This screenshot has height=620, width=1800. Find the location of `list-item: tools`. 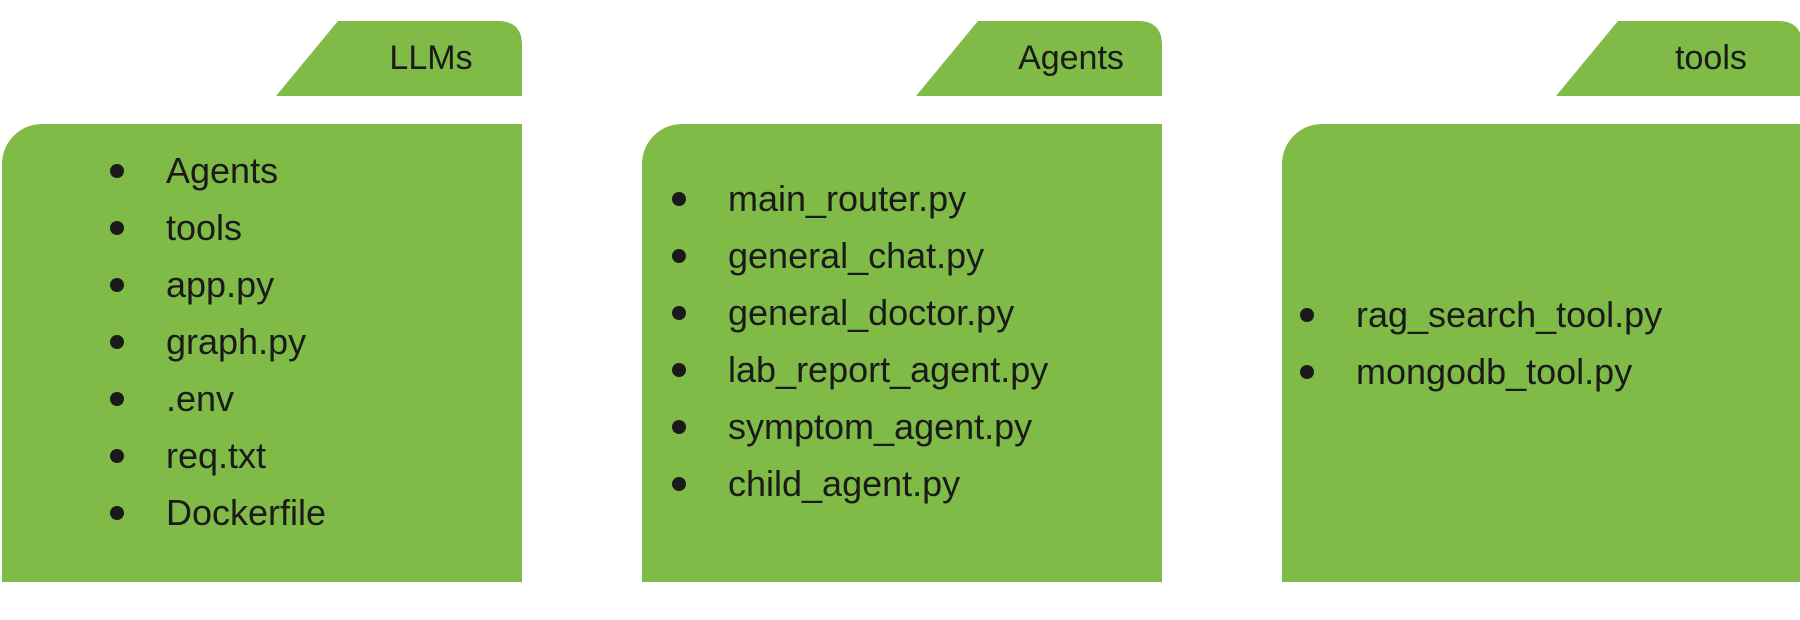

list-item: tools is located at coordinates (218, 227).